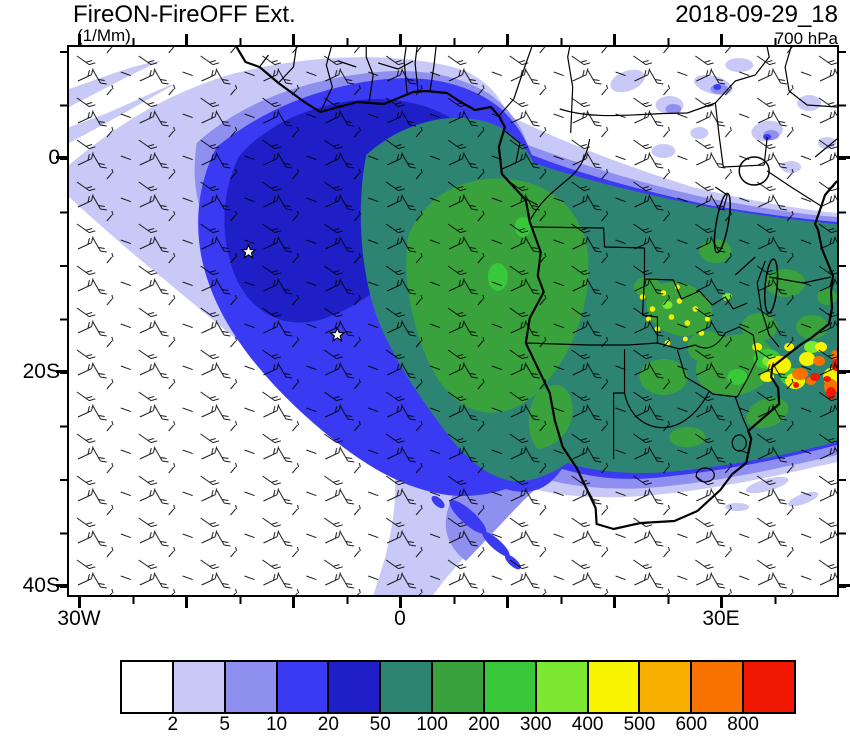 The width and height of the screenshot is (850, 747). I want to click on colorbar-label: 800, so click(743, 724).